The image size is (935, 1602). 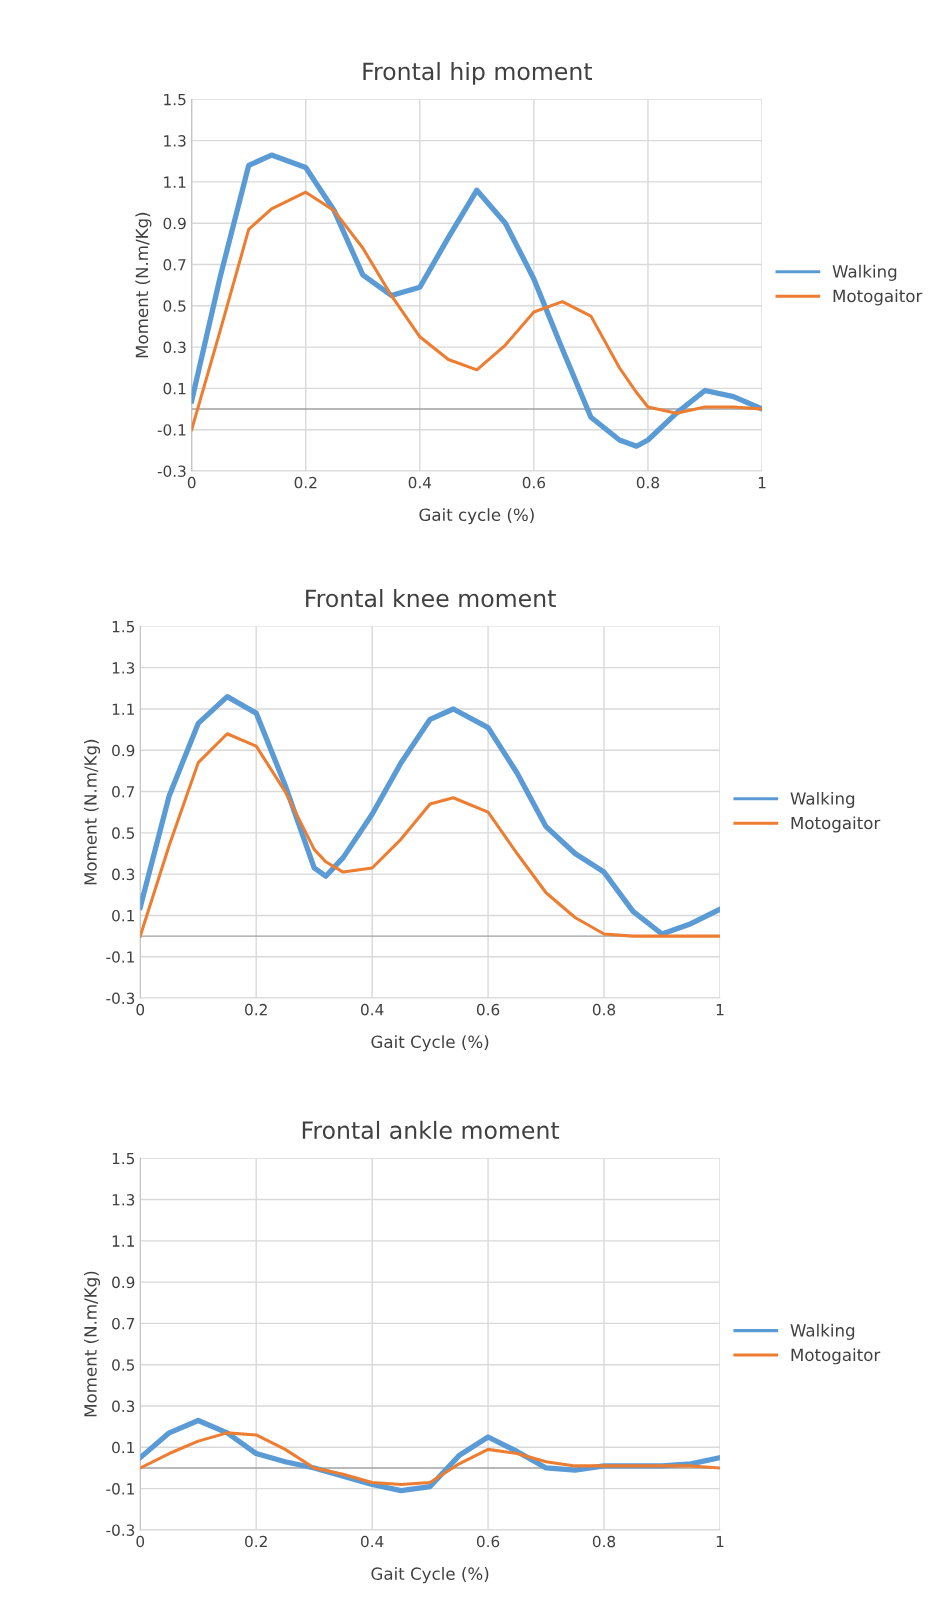 What do you see at coordinates (431, 1130) in the screenshot?
I see `chart-title: Frontal ankle moment` at bounding box center [431, 1130].